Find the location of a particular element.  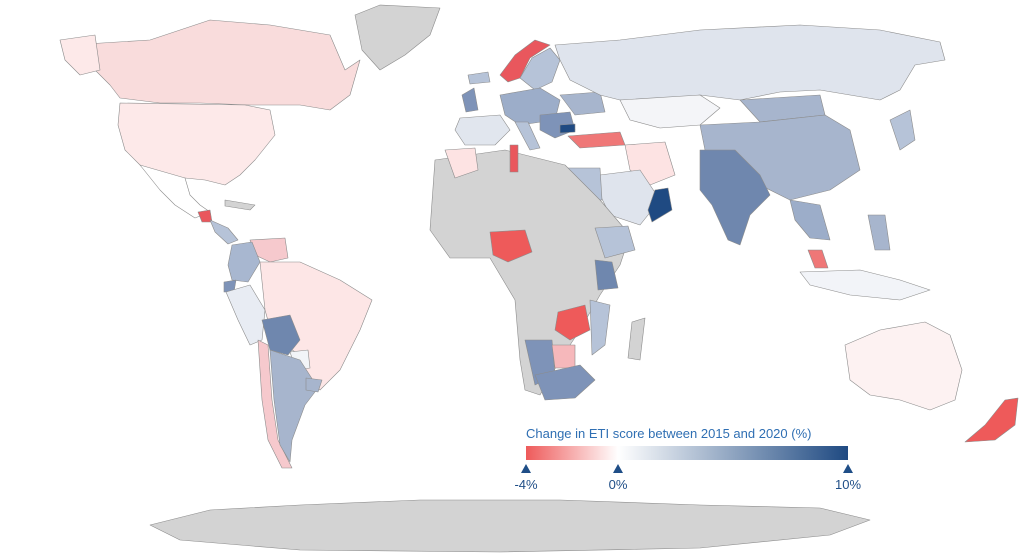

country-ukraine is located at coordinates (582, 103).